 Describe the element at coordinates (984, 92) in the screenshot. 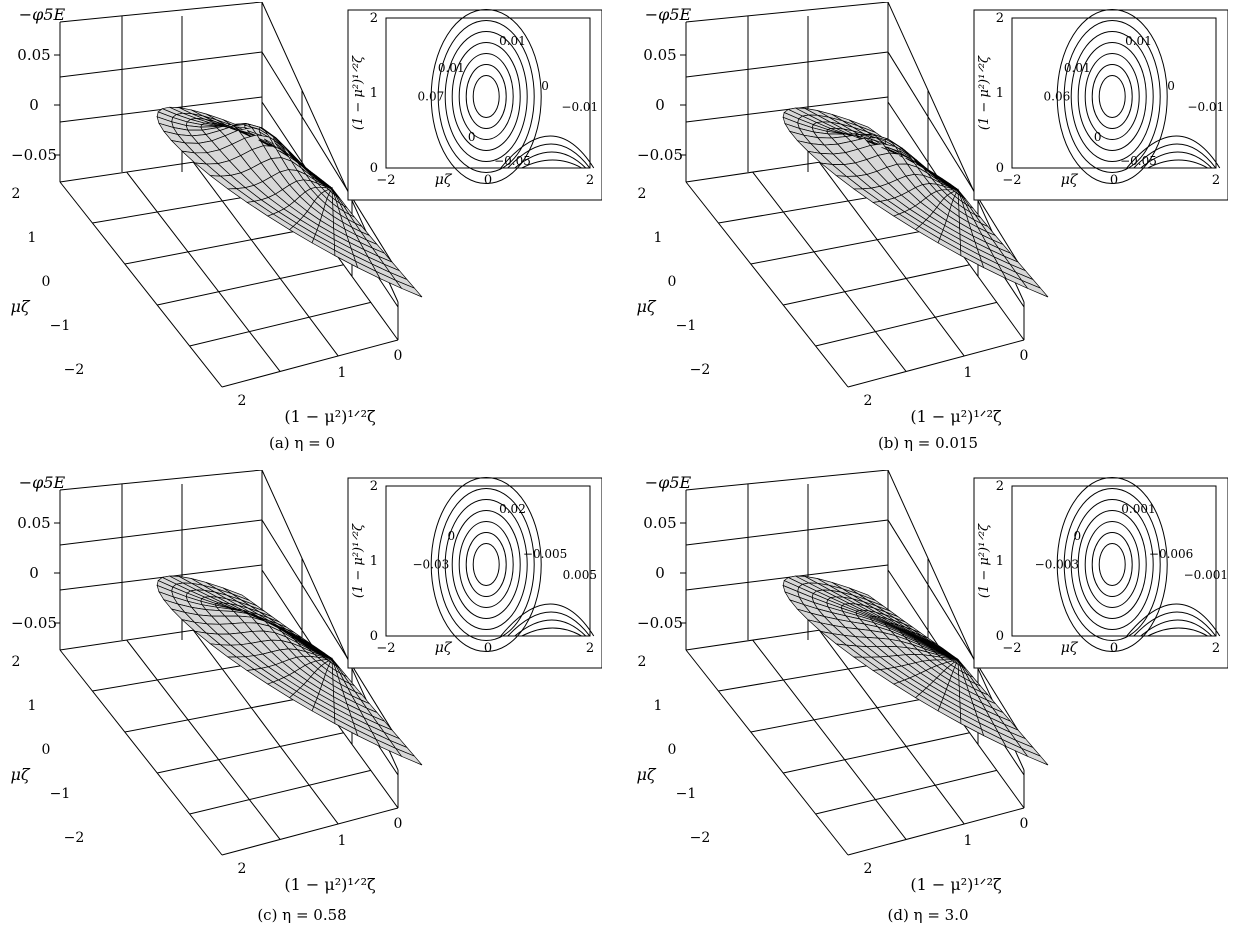

I see `inset-y-label: (1 − μ²)¹ᐟ²ζ` at that location.